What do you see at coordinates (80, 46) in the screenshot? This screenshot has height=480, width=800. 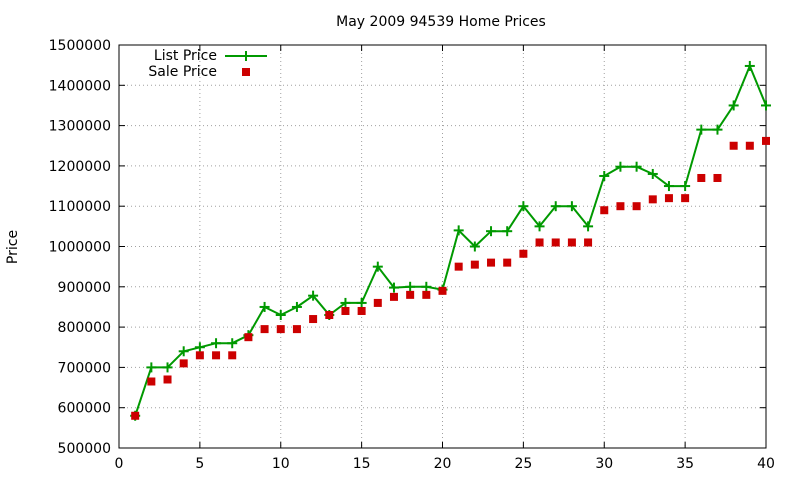 I see `y-tick-label: 1500000` at bounding box center [80, 46].